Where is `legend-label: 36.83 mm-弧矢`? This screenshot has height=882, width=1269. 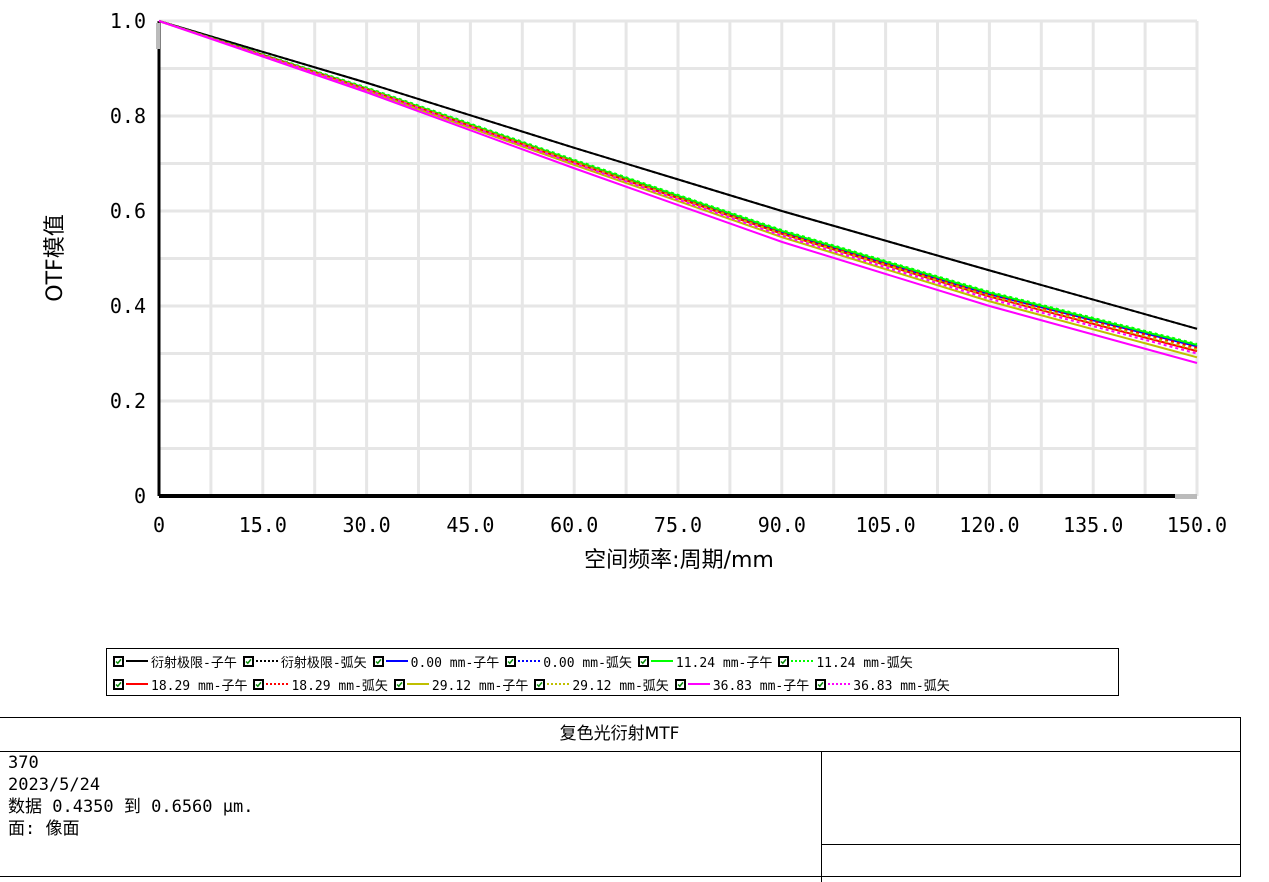 legend-label: 36.83 mm-弧矢 is located at coordinates (901, 686).